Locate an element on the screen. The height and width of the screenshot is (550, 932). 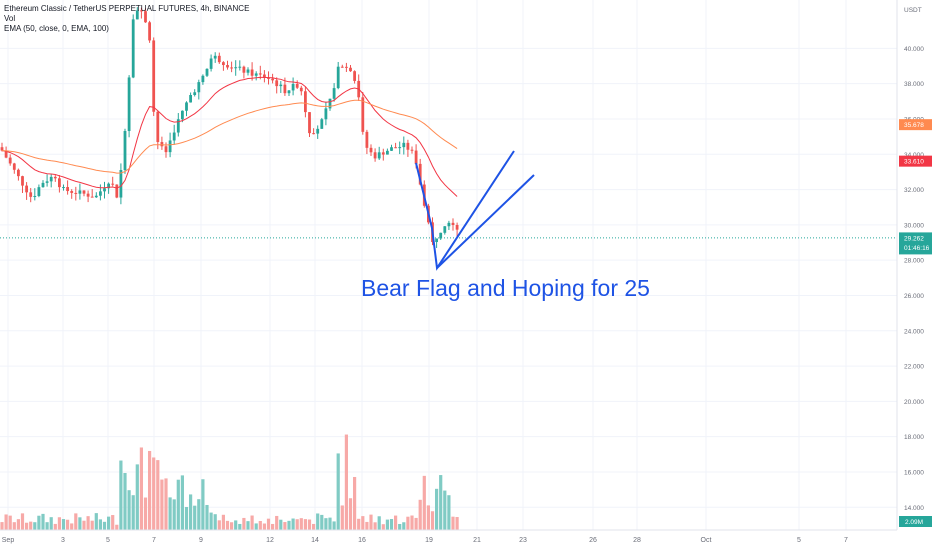
flag-pole-and-upper-trendline is located at coordinates (465, 210).